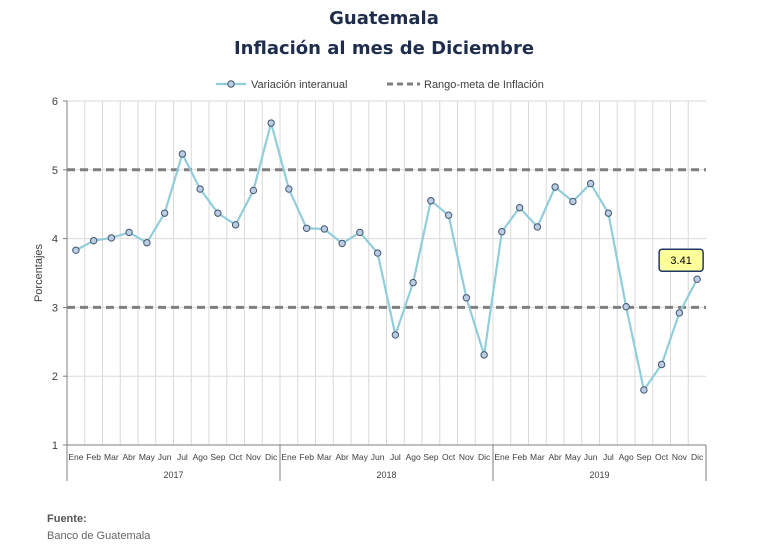 The width and height of the screenshot is (768, 549). What do you see at coordinates (173, 475) in the screenshot?
I see `year-label: 2017` at bounding box center [173, 475].